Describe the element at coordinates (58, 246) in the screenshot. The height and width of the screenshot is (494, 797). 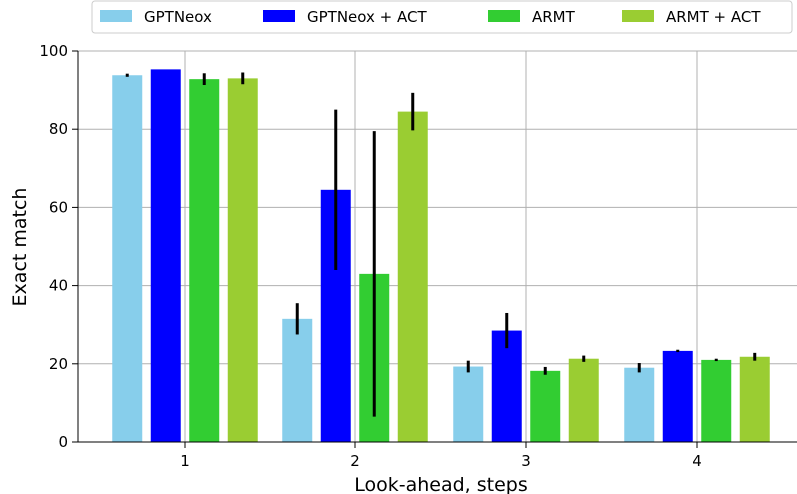
I see `y-ticks: 0 20 40 60 80 100` at that location.